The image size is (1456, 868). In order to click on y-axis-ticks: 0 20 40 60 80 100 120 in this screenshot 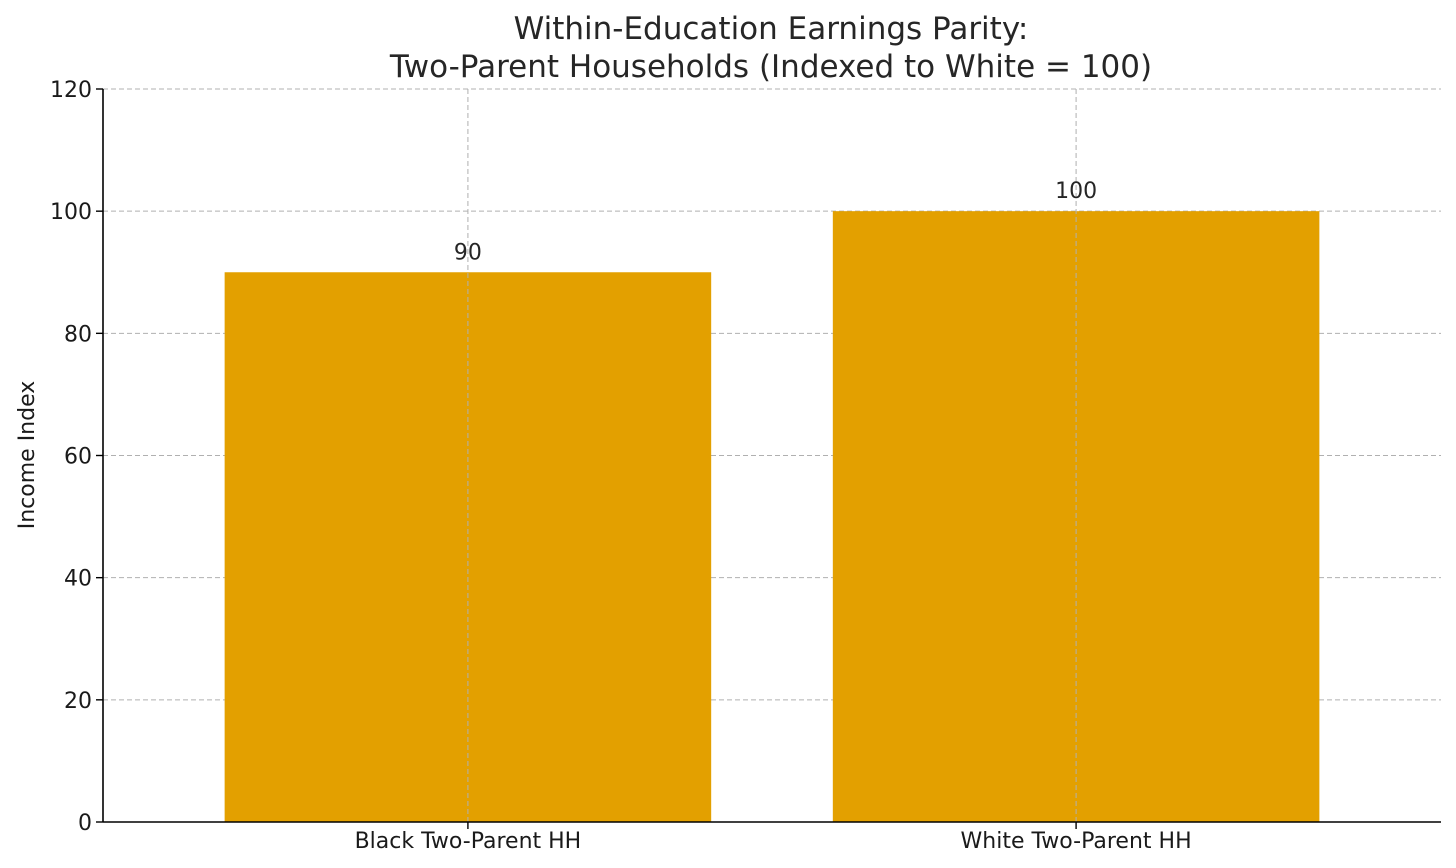, I will do `click(76, 457)`.